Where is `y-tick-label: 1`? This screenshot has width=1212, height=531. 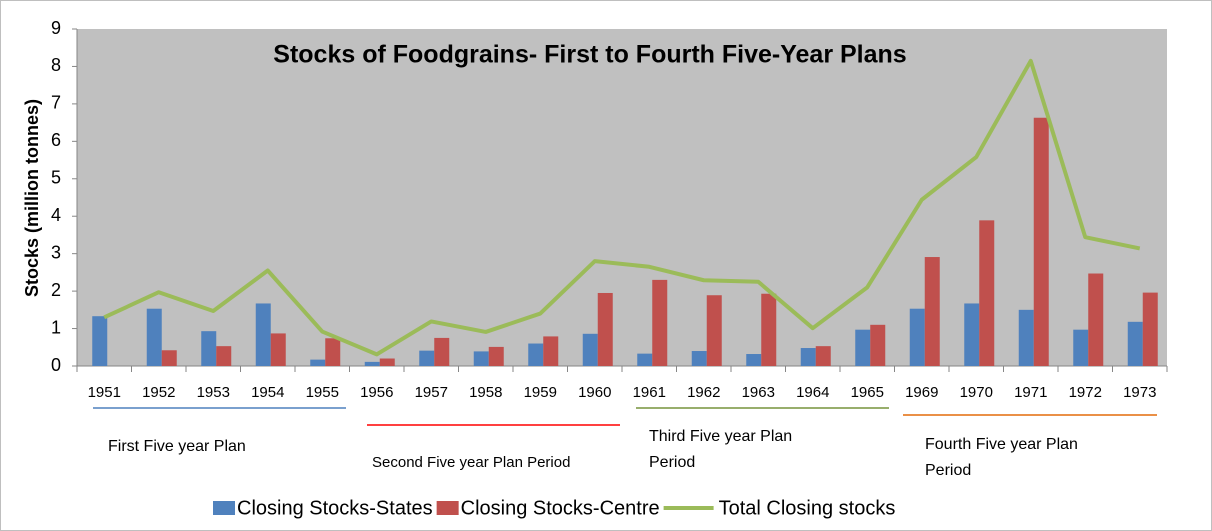 y-tick-label: 1 is located at coordinates (56, 327).